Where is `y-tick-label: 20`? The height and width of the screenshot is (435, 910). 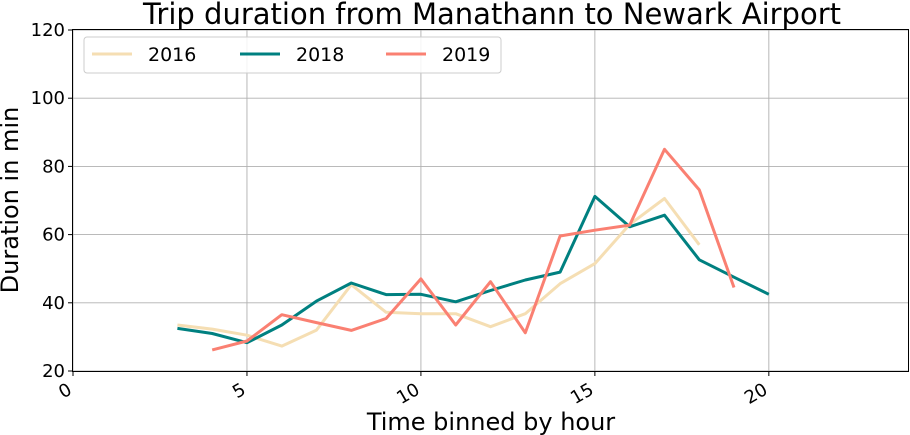 y-tick-label: 20 is located at coordinates (53, 371).